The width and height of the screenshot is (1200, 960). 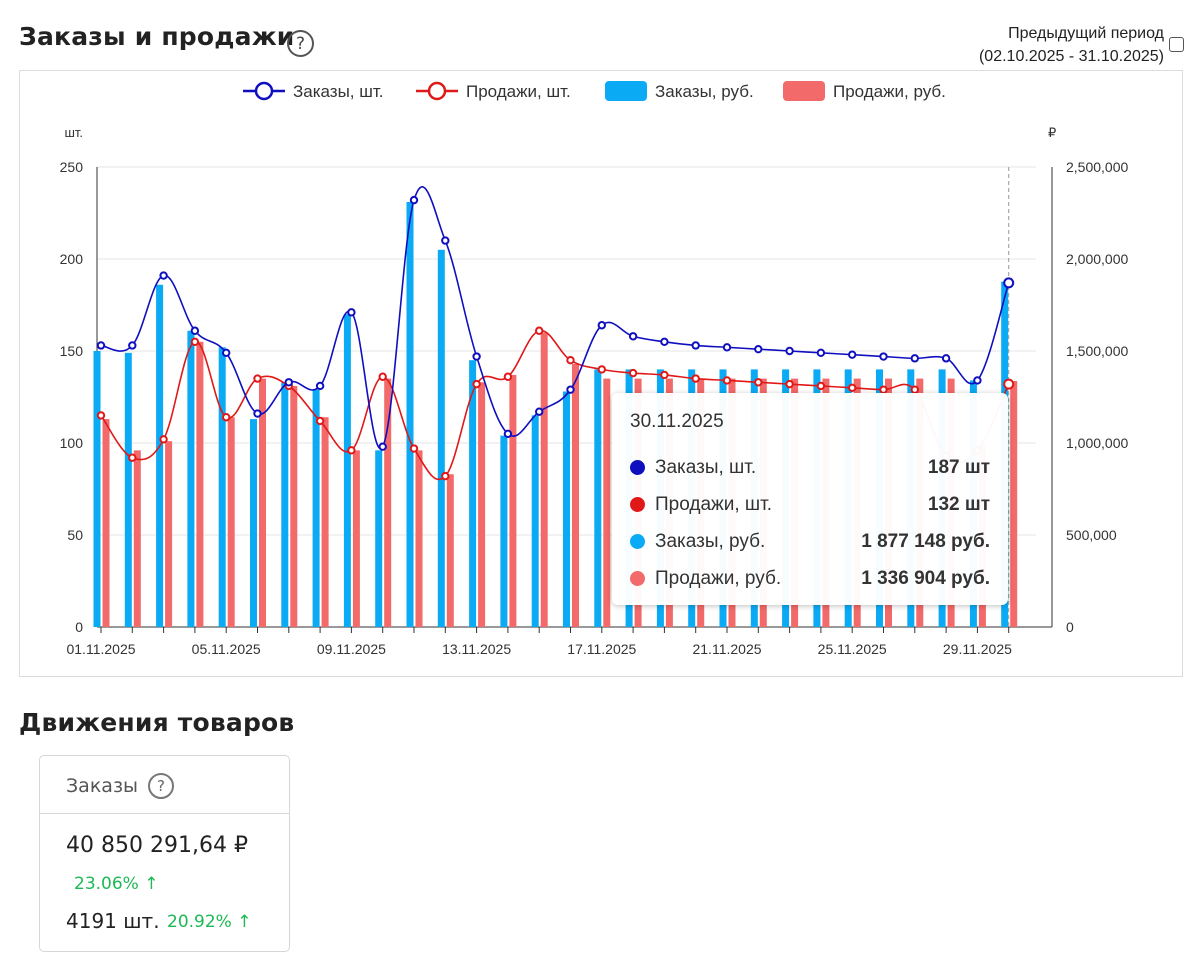 I want to click on legend-label: Заказы, руб., so click(x=704, y=91).